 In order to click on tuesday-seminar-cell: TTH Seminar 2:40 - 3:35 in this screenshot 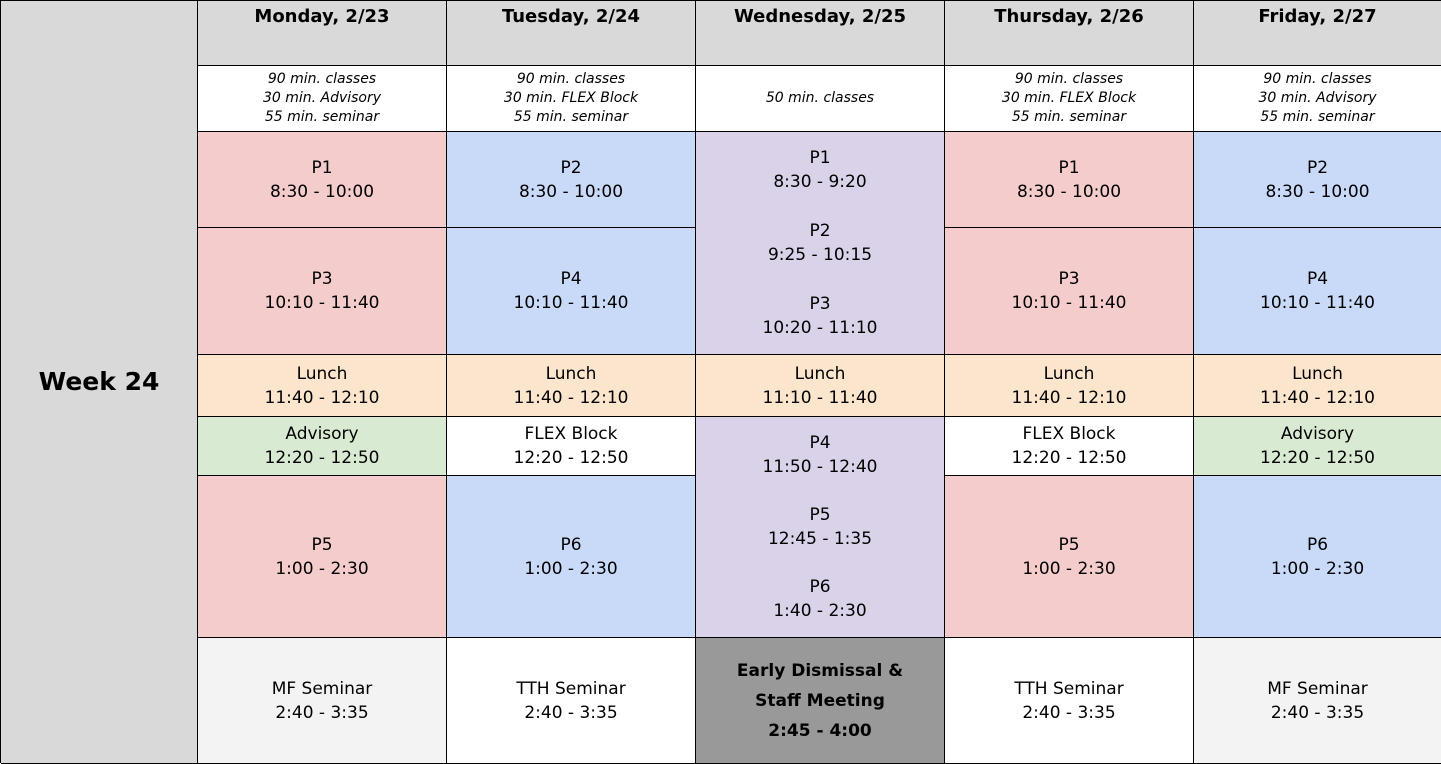, I will do `click(571, 701)`.